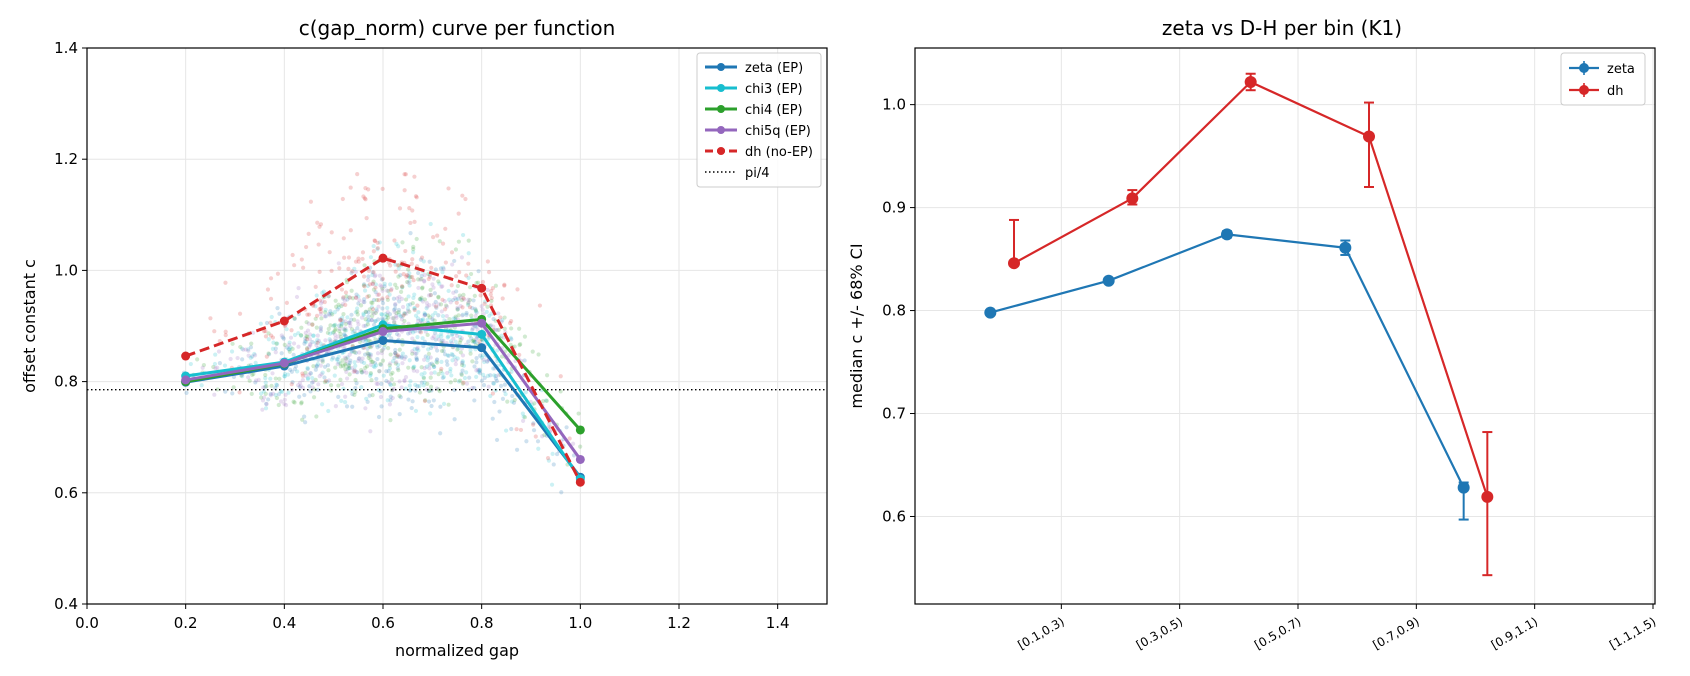  What do you see at coordinates (1603, 79) in the screenshot?
I see `right-legend: zeta dh` at bounding box center [1603, 79].